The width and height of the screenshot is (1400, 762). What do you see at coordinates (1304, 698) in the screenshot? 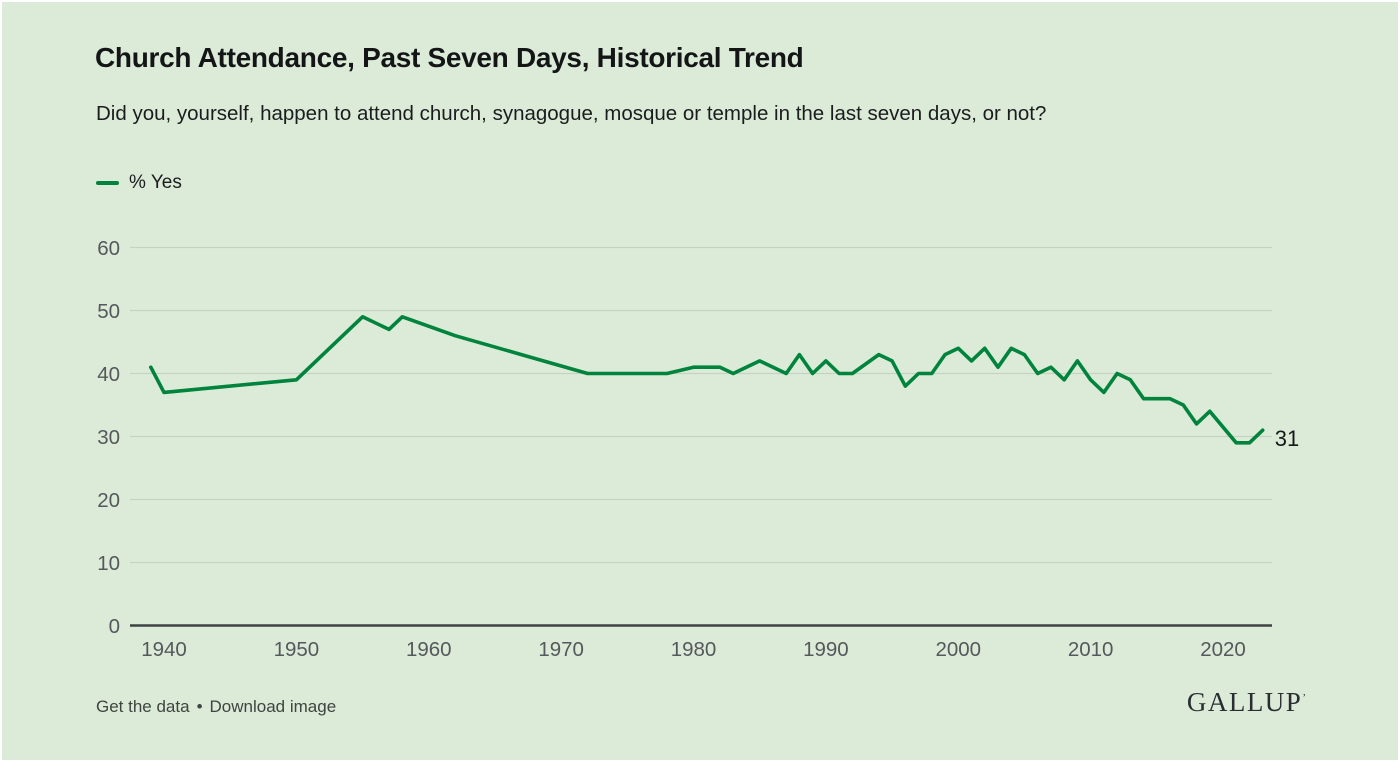
I see `trademark-mark: ʼ` at bounding box center [1304, 698].